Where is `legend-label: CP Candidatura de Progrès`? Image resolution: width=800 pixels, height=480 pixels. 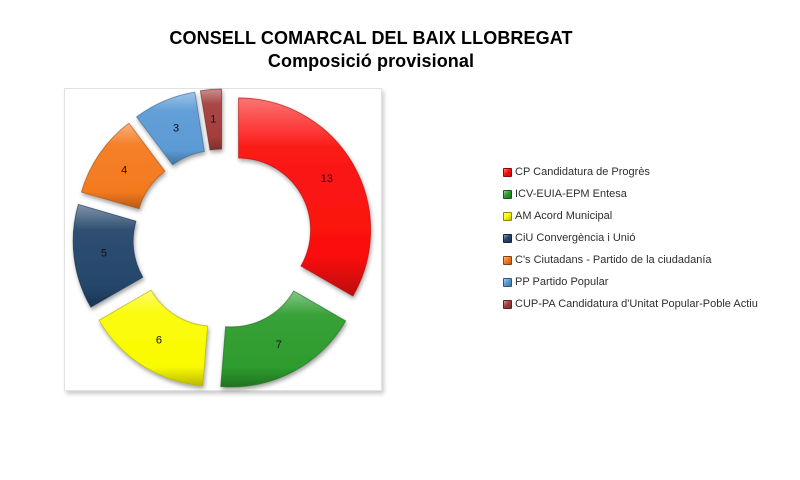 legend-label: CP Candidatura de Progrès is located at coordinates (582, 172).